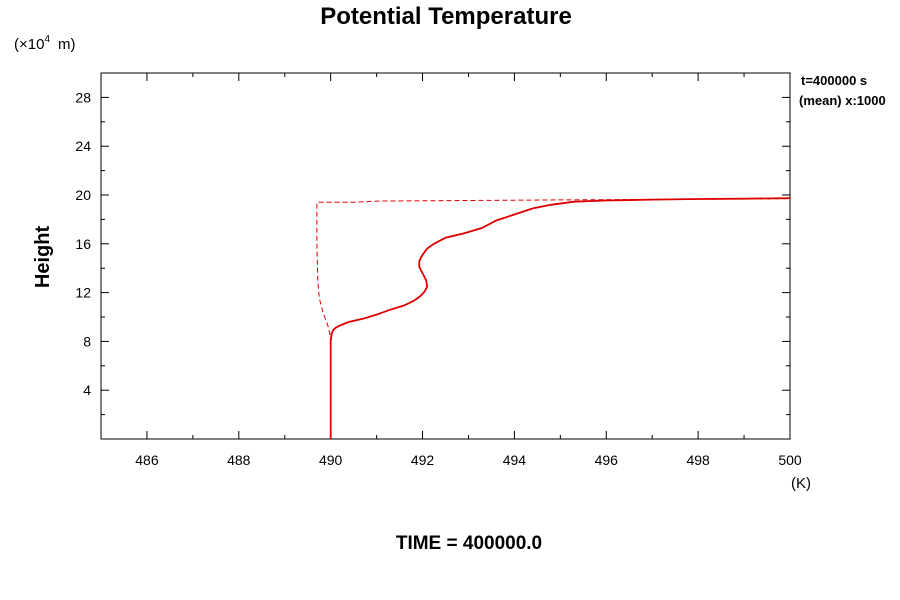 This screenshot has height=600, width=900. Describe the element at coordinates (87, 390) in the screenshot. I see `y-tick-label: 4` at that location.